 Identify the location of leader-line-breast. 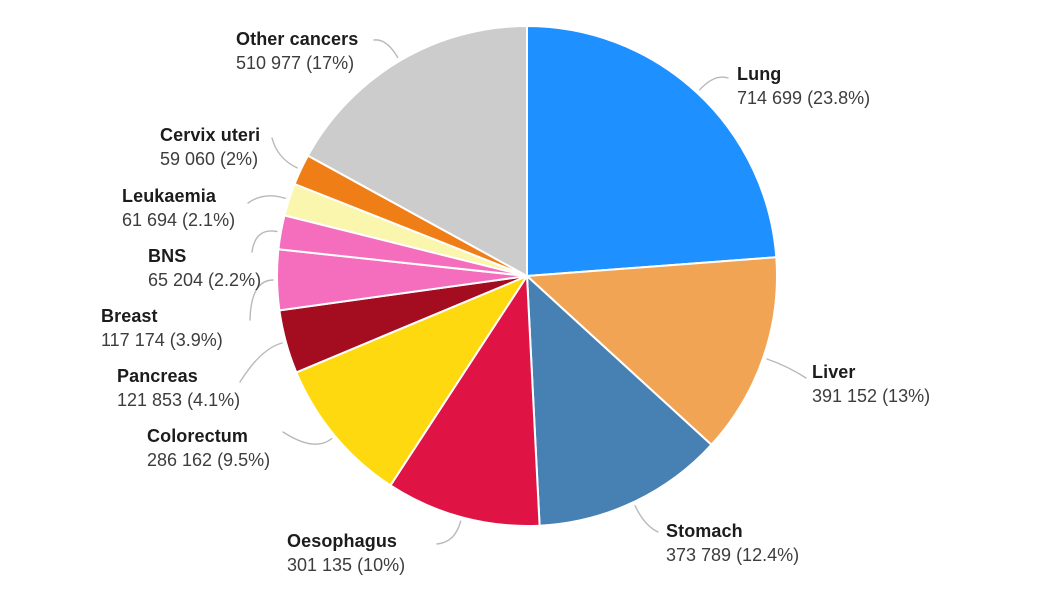
(261, 300).